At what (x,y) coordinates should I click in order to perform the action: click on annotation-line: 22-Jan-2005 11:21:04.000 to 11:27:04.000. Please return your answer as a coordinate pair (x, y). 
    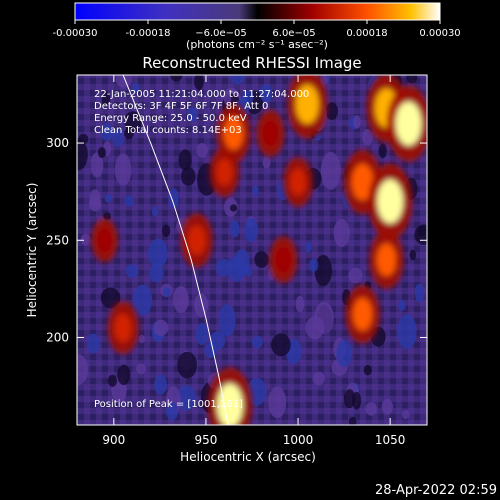
    Looking at the image, I should click on (201, 94).